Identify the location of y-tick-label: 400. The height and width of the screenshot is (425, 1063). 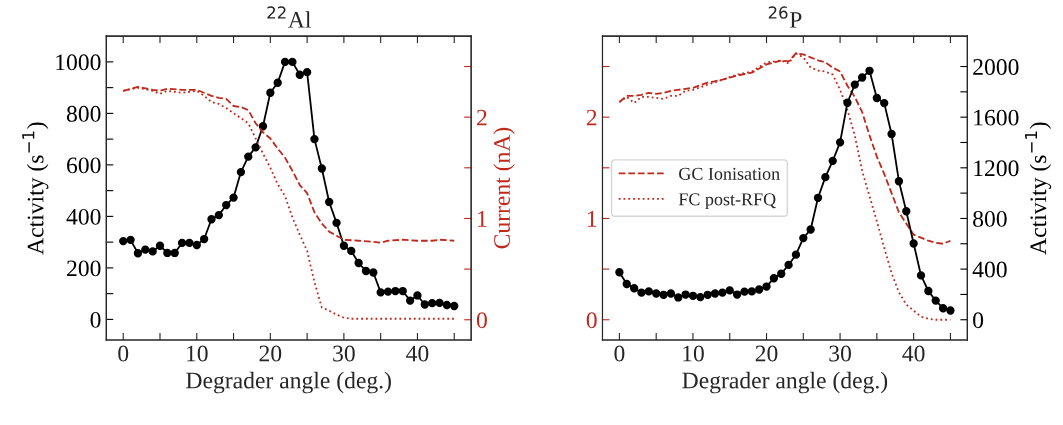
(83, 216).